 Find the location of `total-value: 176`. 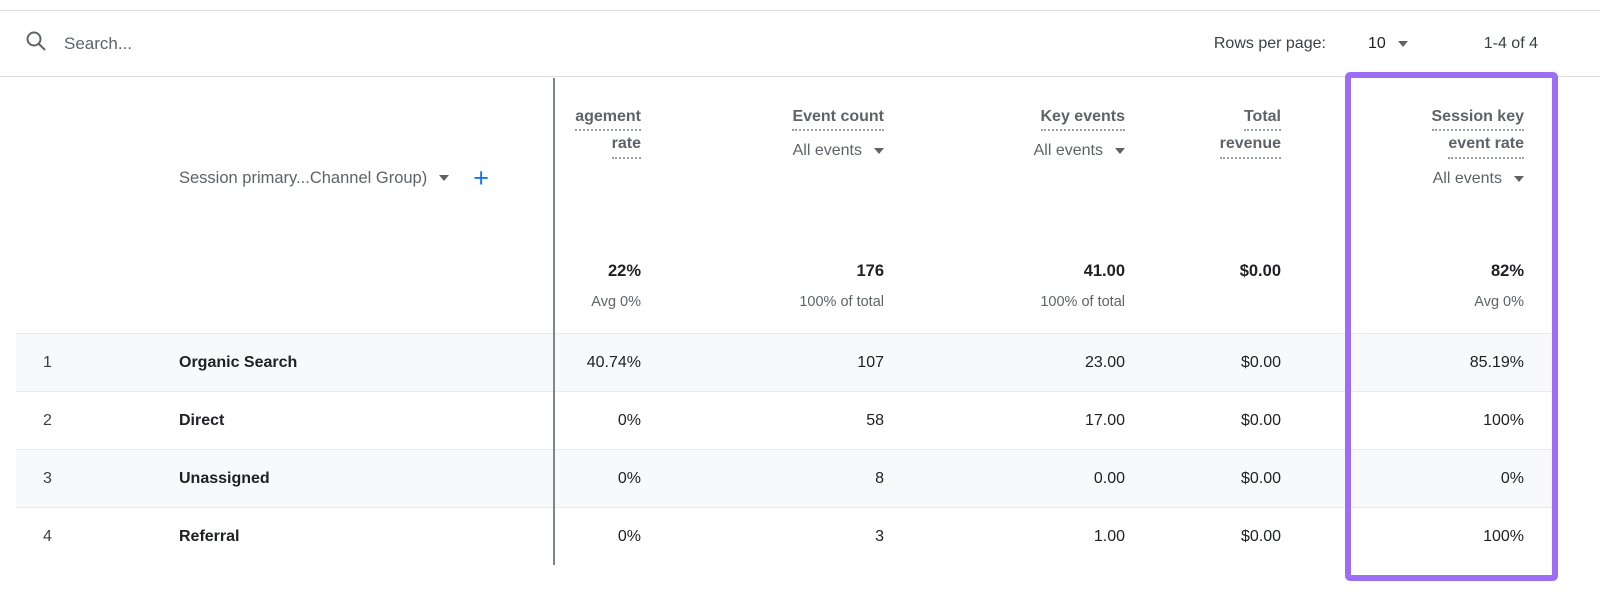

total-value: 176 is located at coordinates (870, 271).